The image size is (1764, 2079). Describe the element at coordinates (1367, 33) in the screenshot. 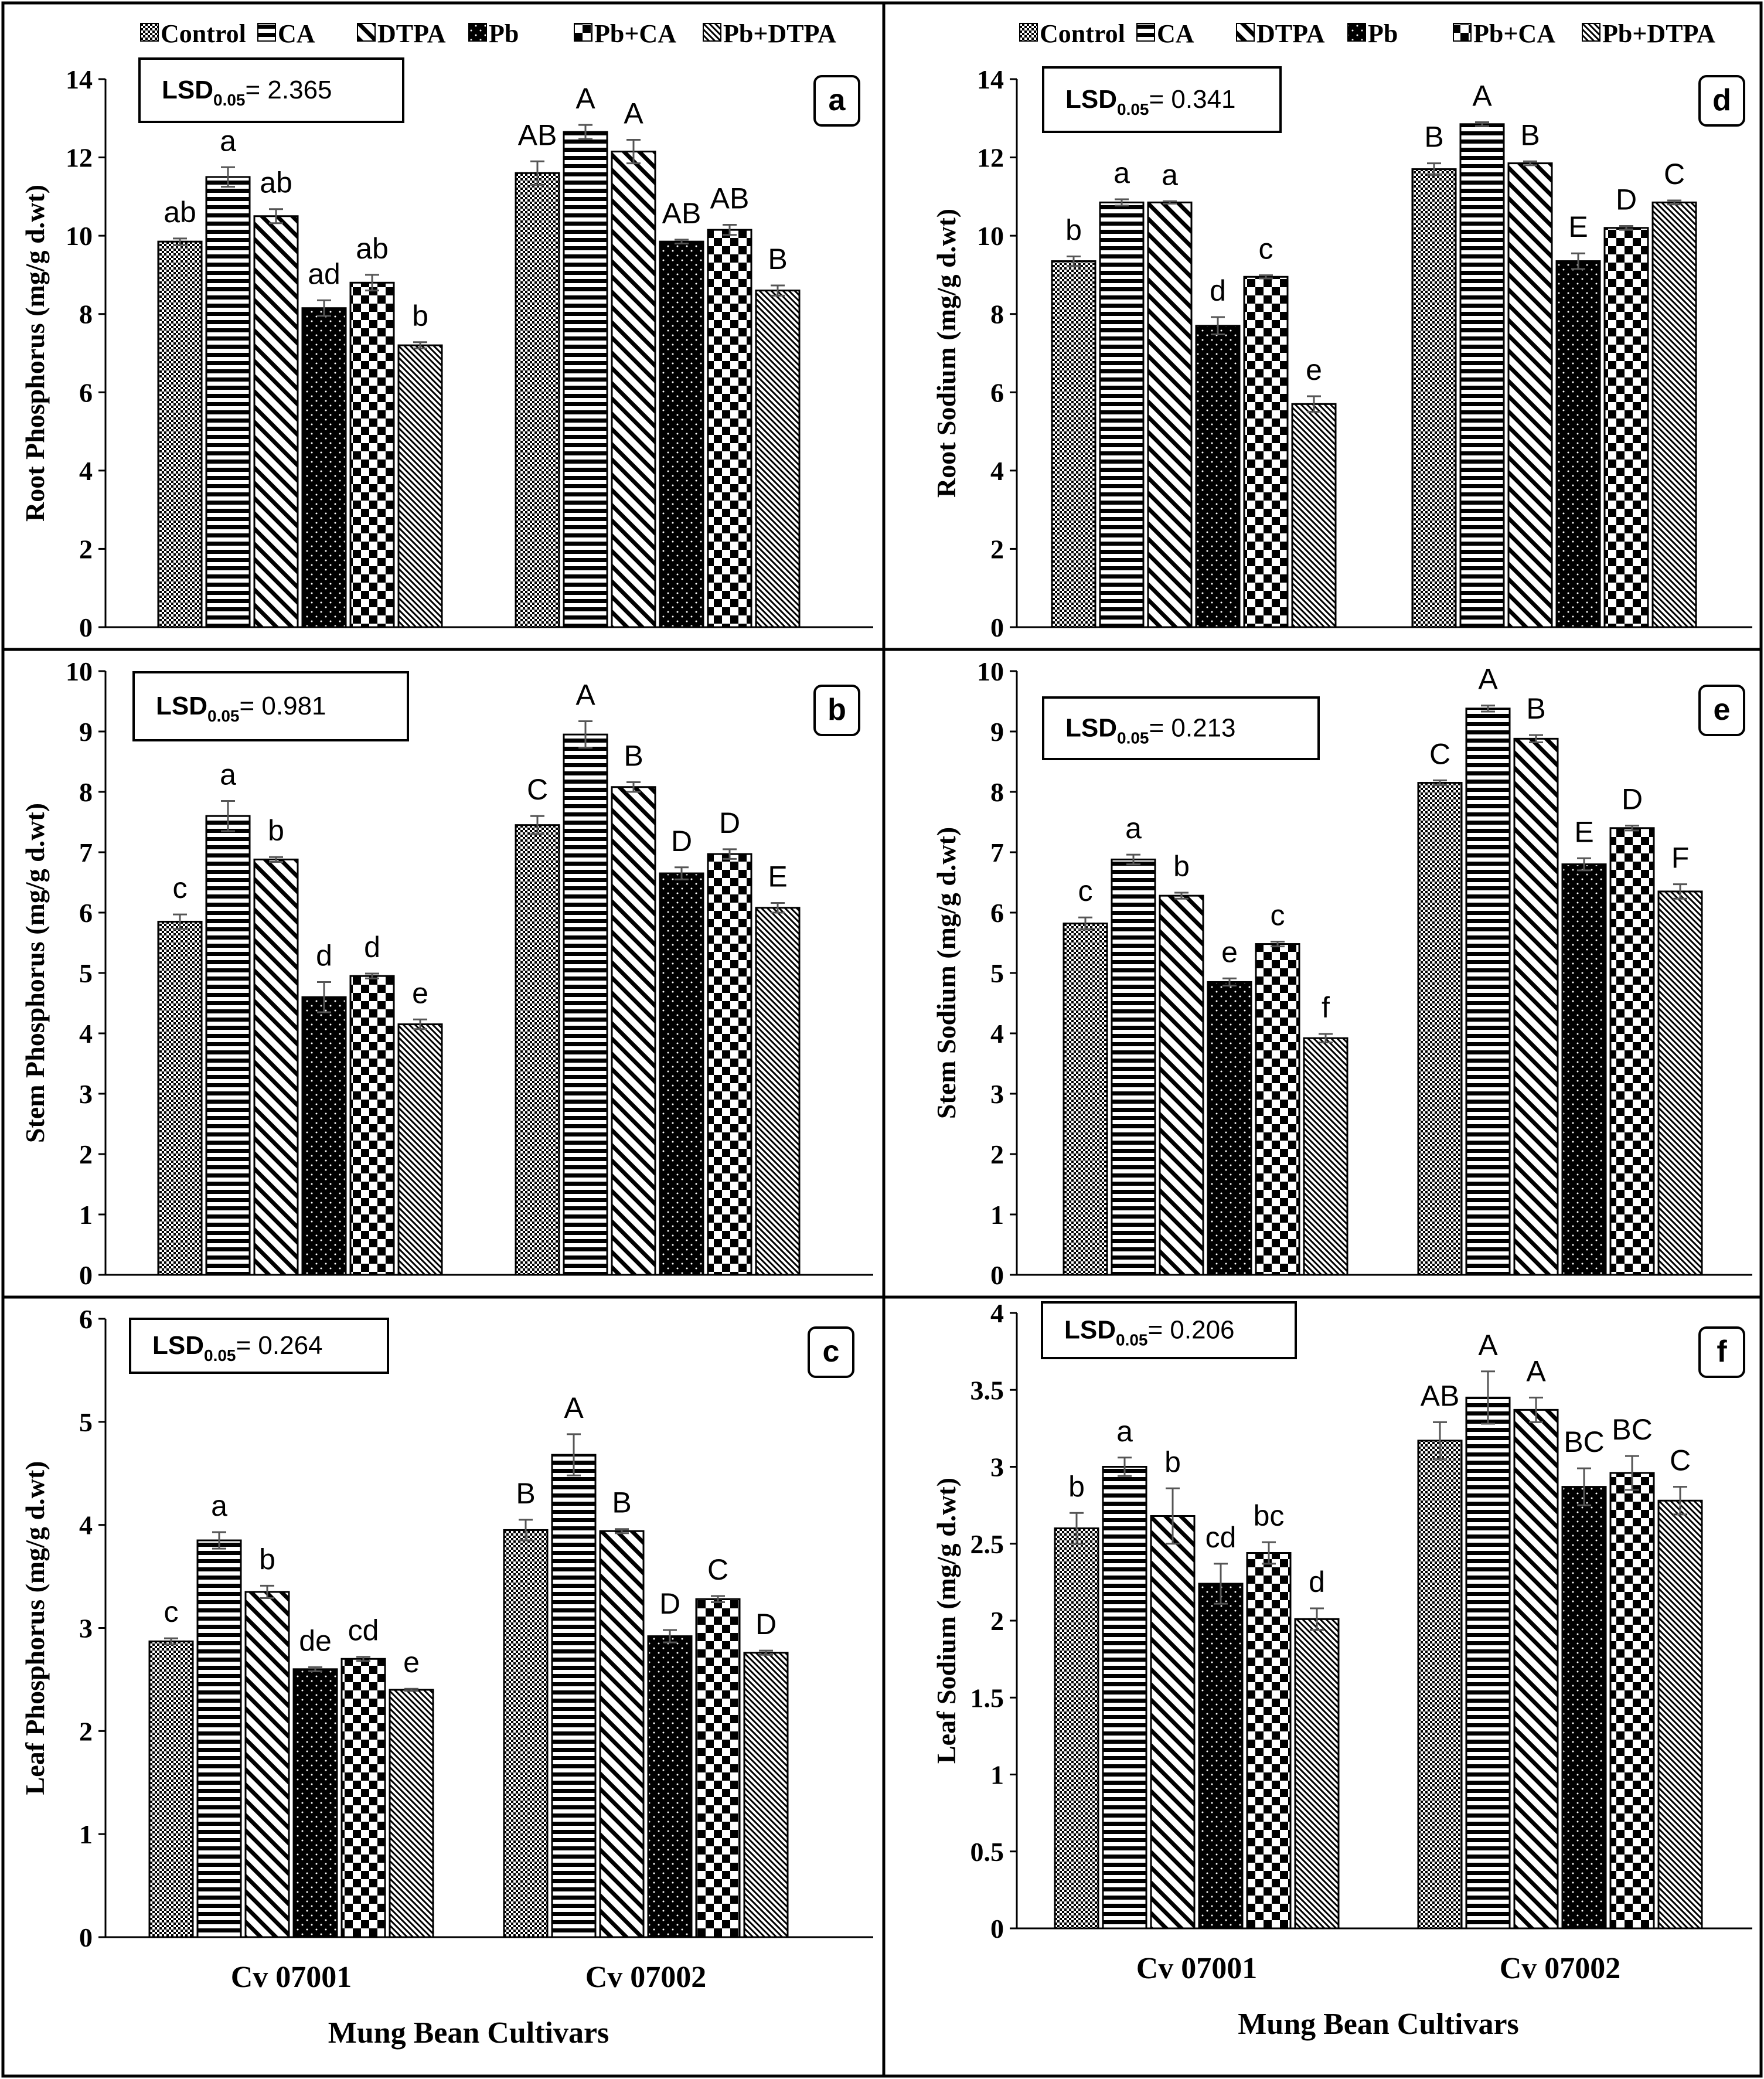

I see `legend: Control CA DTPA Pb Pb+CA Pb+DTPA` at that location.